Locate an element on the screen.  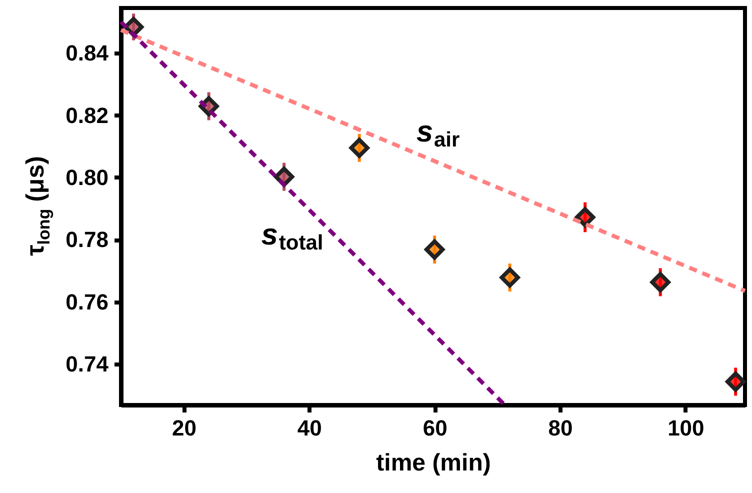
x-tick-label: 100 is located at coordinates (686, 428).